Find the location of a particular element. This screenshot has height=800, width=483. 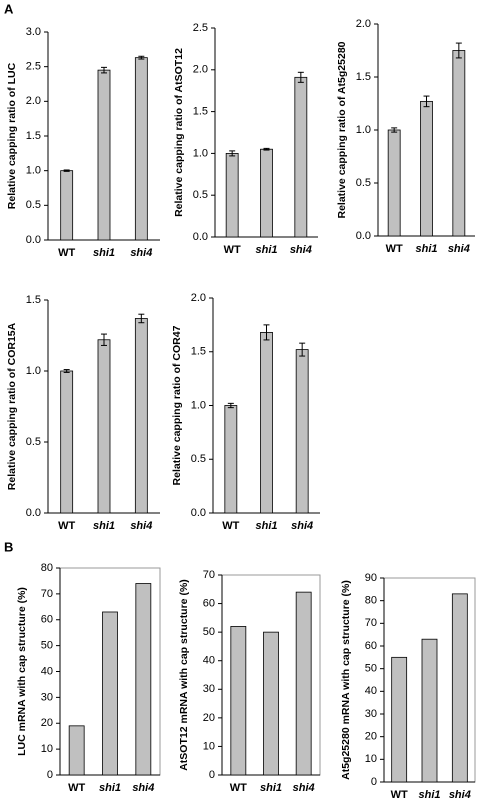

y-axis-label: LUC mRNA with cap structure (%) is located at coordinates (22, 671).